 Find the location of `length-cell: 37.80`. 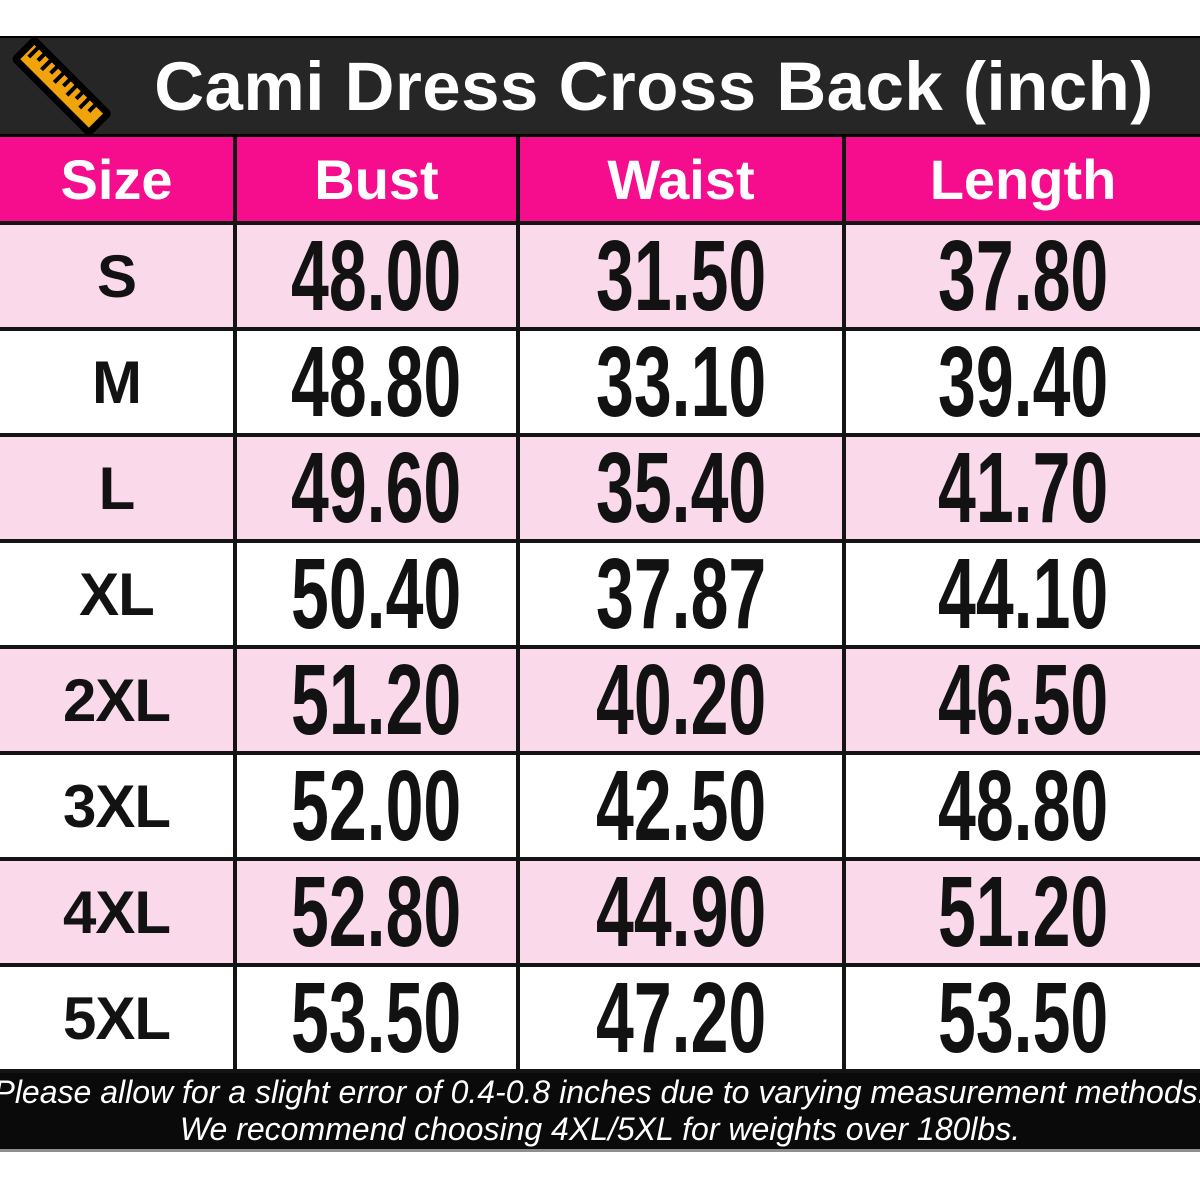

length-cell: 37.80 is located at coordinates (1023, 278).